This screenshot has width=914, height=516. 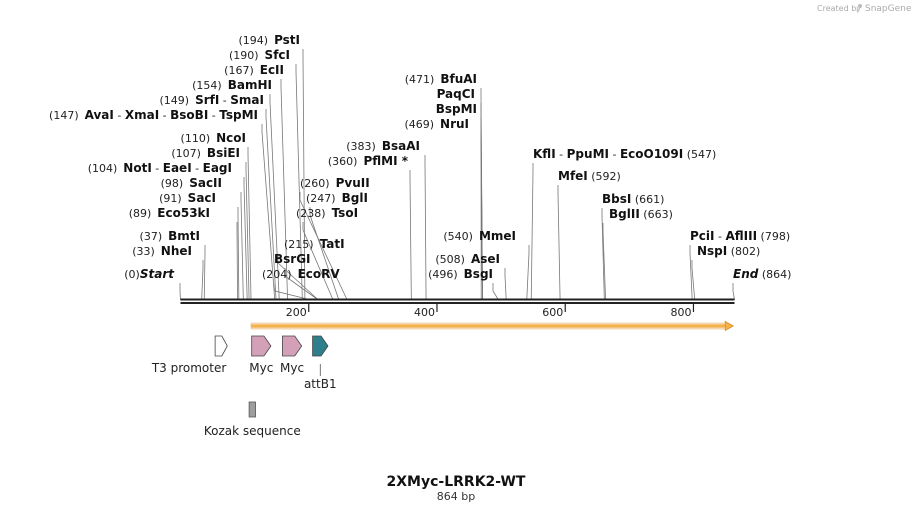 I want to click on site-label-ecorv: (204)EcoRV, so click(x=301, y=274).